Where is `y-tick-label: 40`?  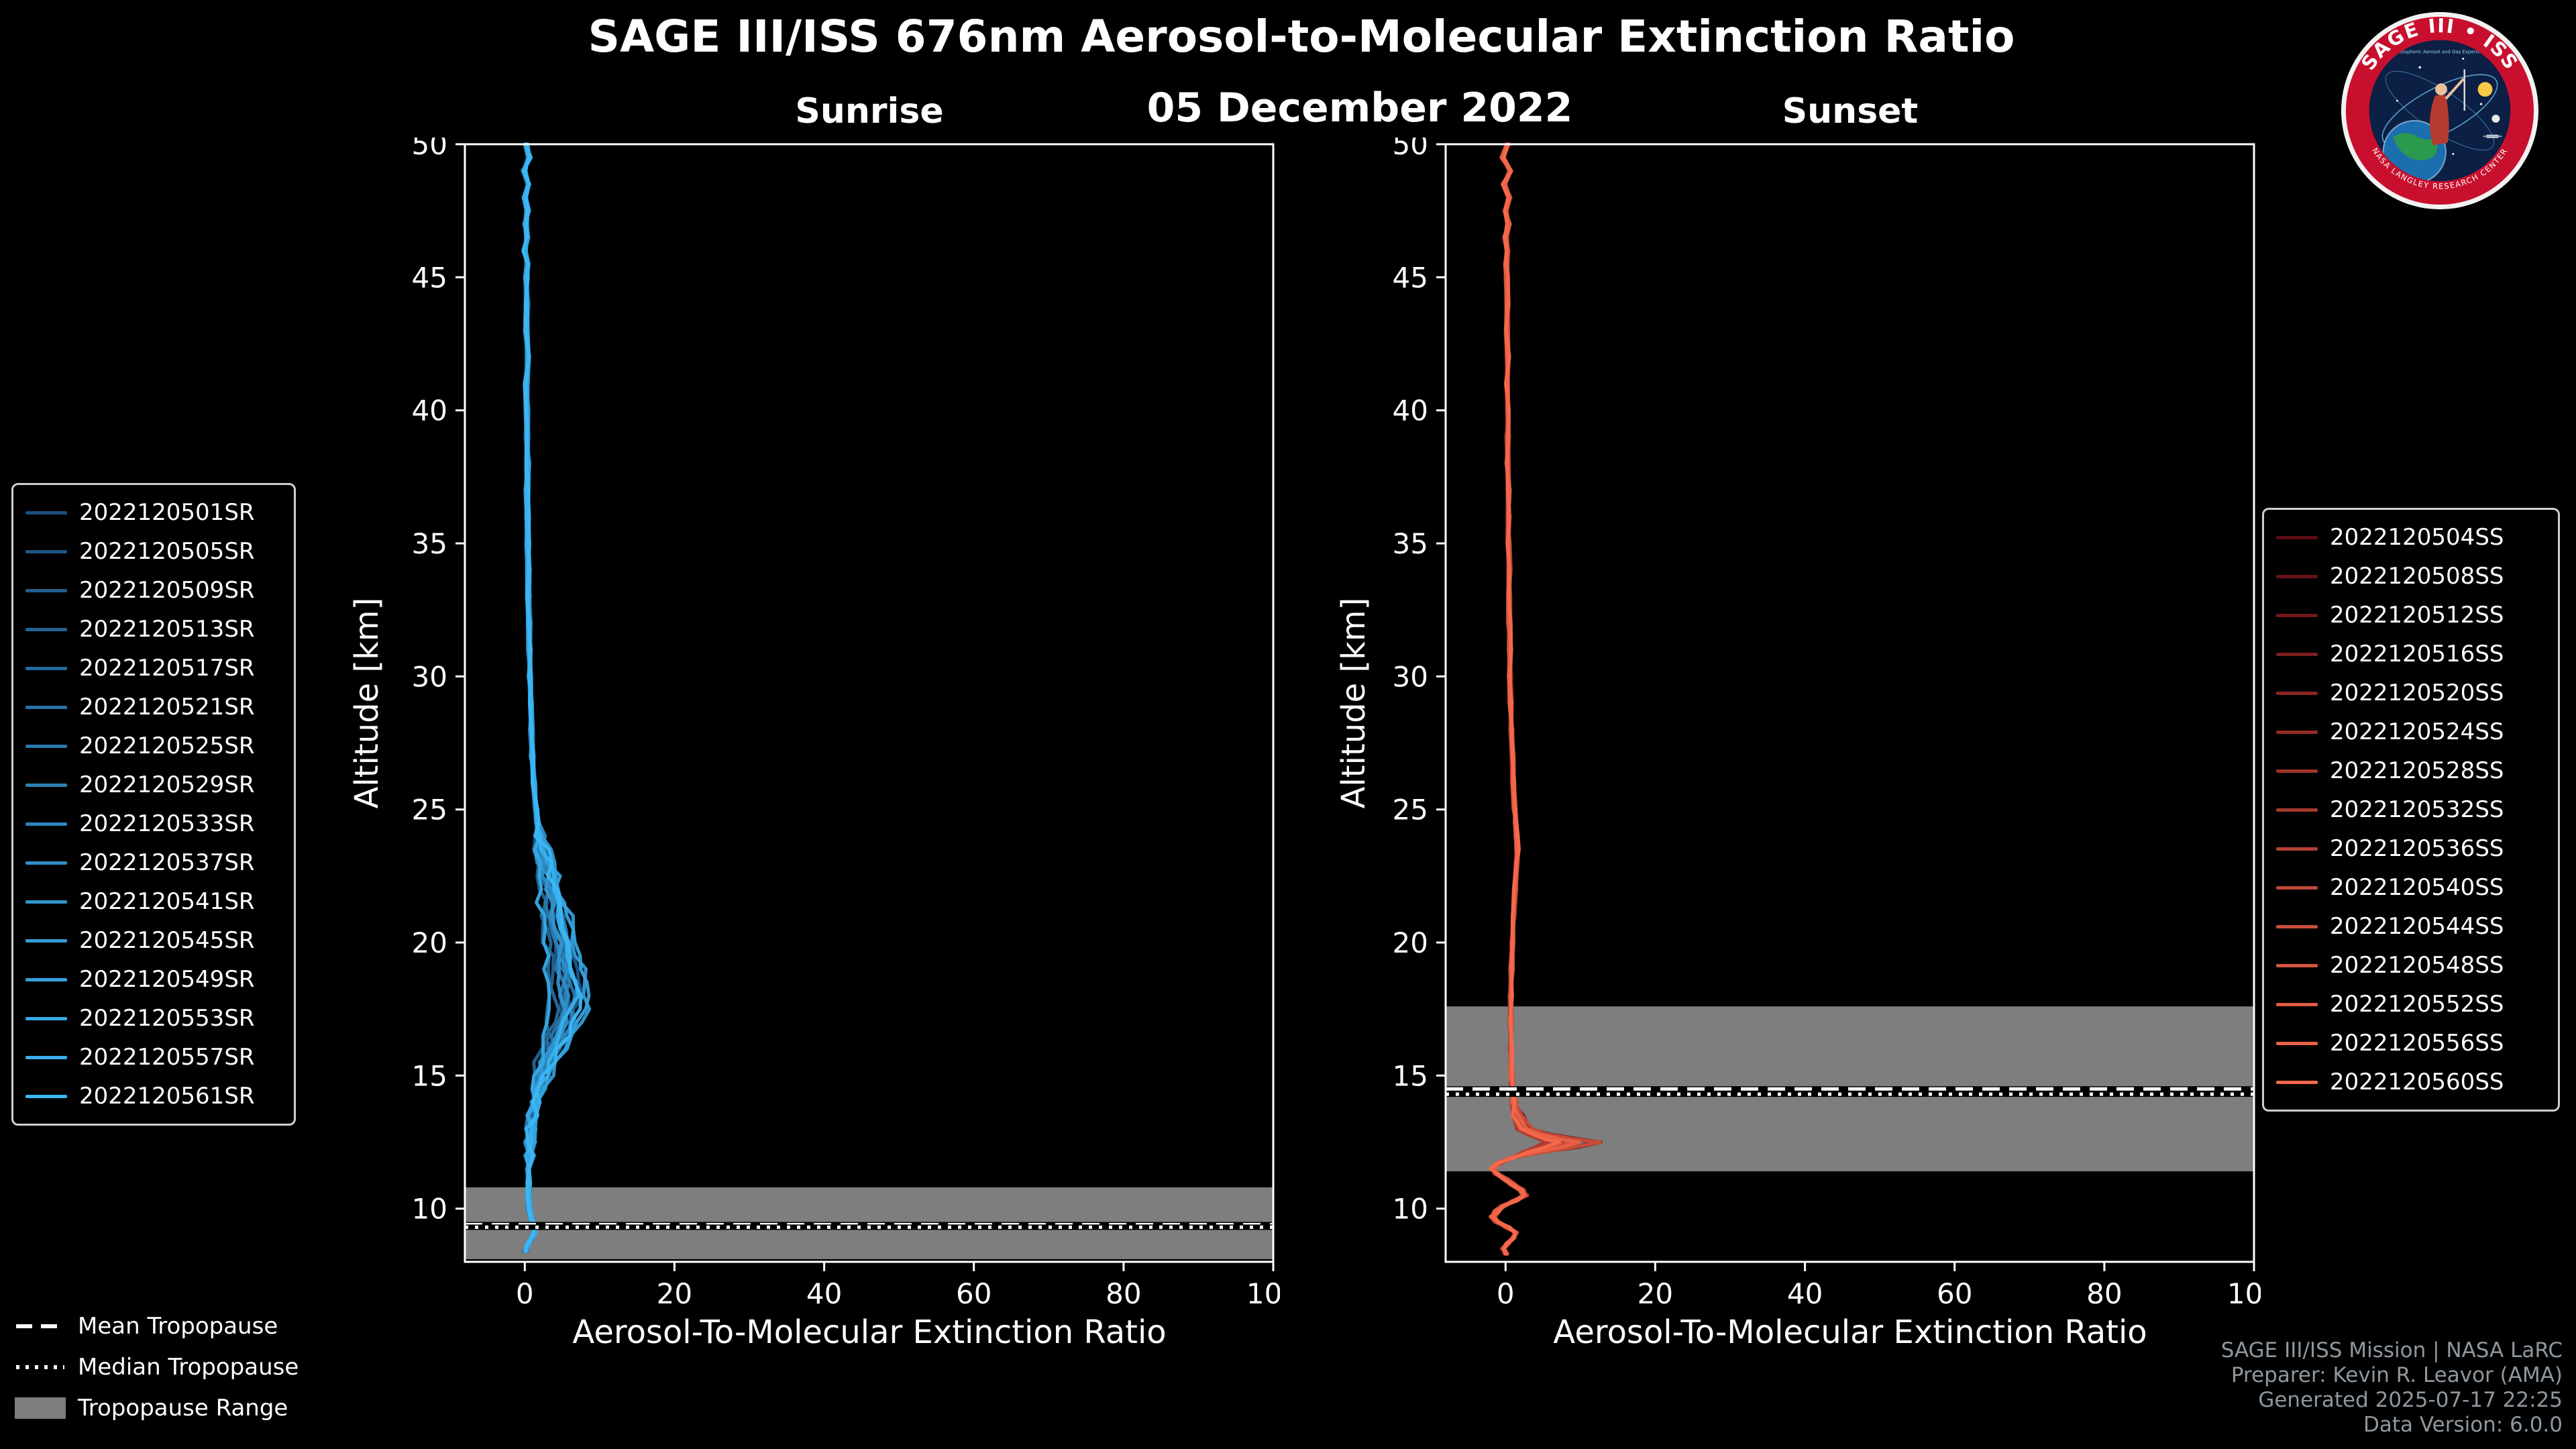
y-tick-label: 40 is located at coordinates (429, 410).